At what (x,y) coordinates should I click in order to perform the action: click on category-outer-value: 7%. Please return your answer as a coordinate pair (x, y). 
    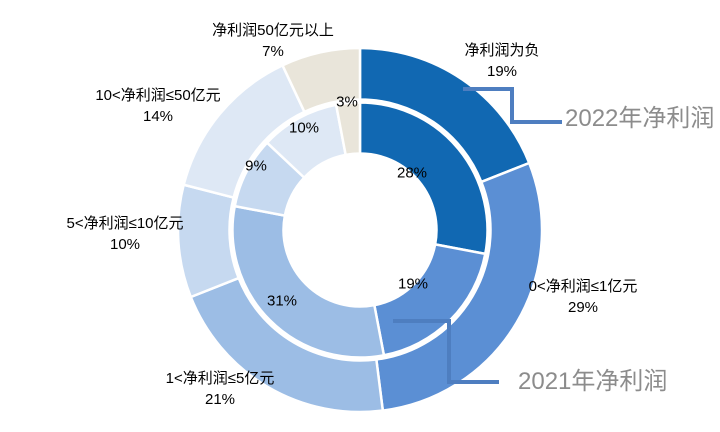
    Looking at the image, I should click on (273, 51).